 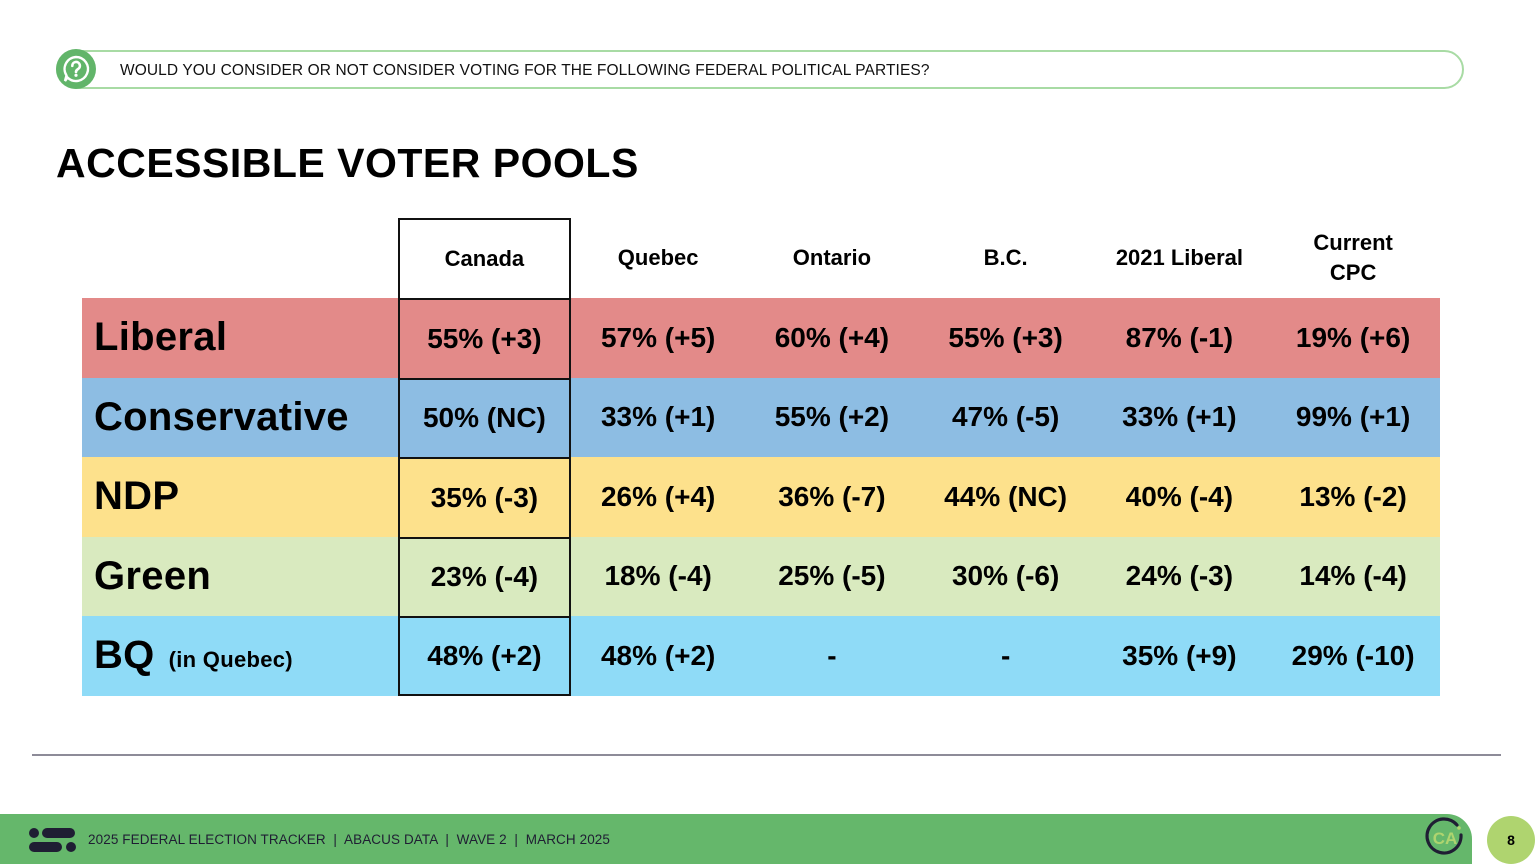 I want to click on cell-current-cpc: 13% (-2), so click(x=1353, y=496).